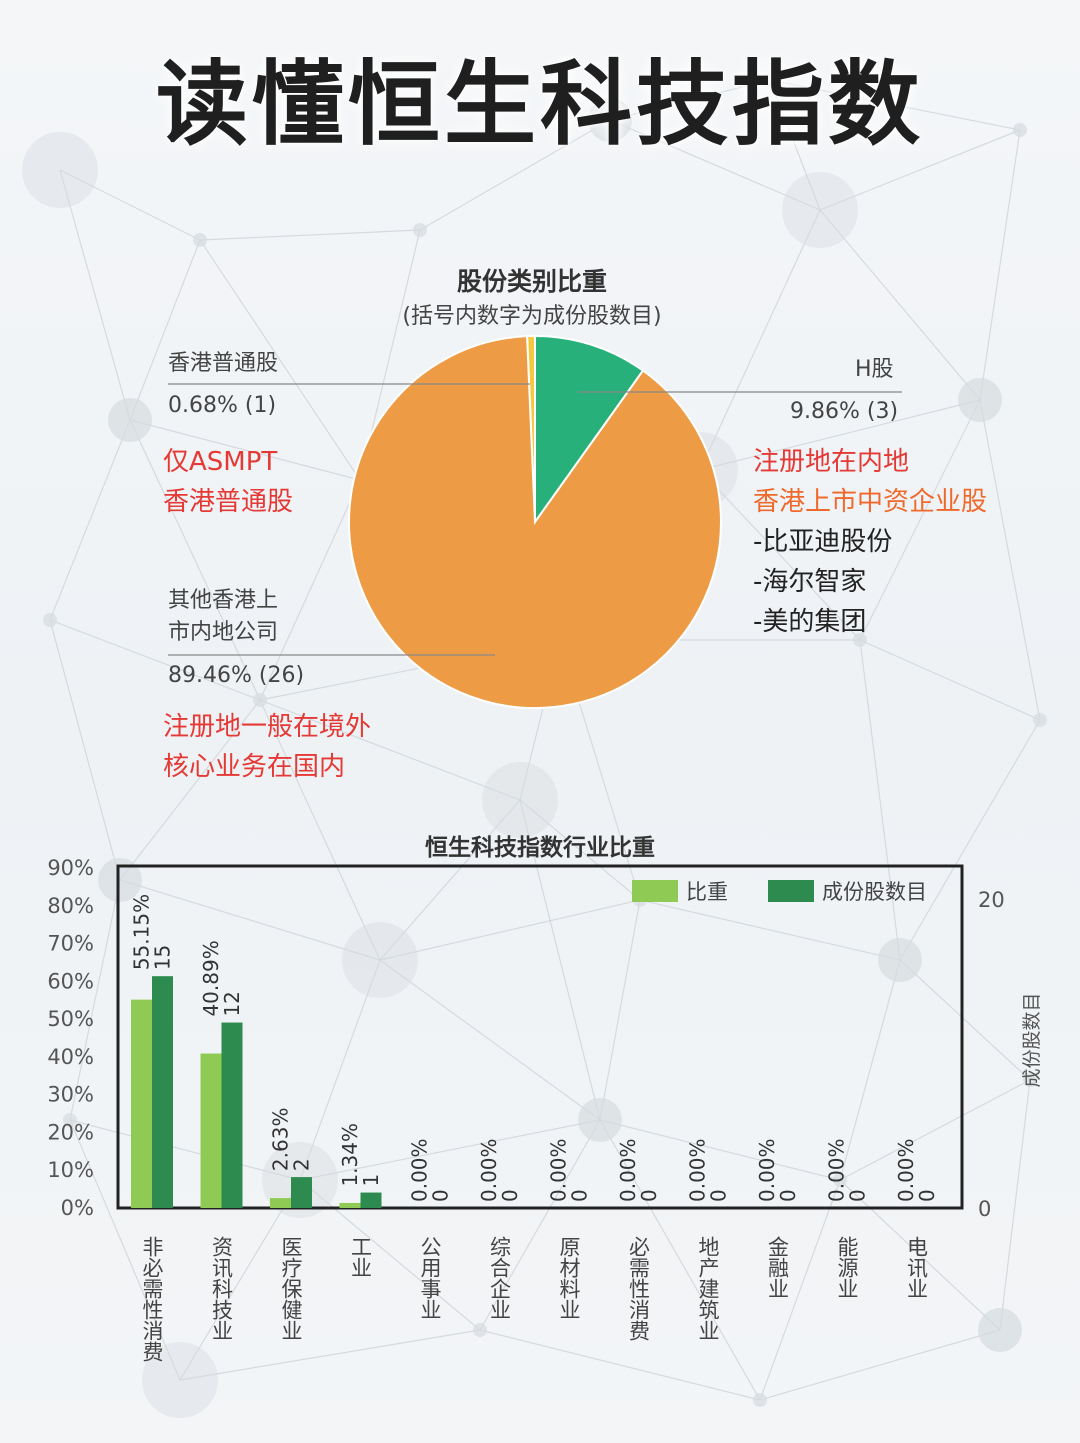 This screenshot has height=1443, width=1080. Describe the element at coordinates (371, 1200) in the screenshot. I see `bar-count` at that location.